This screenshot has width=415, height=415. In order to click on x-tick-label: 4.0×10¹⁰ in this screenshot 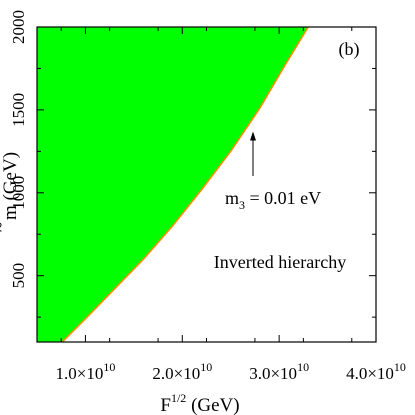, I will do `click(376, 371)`.